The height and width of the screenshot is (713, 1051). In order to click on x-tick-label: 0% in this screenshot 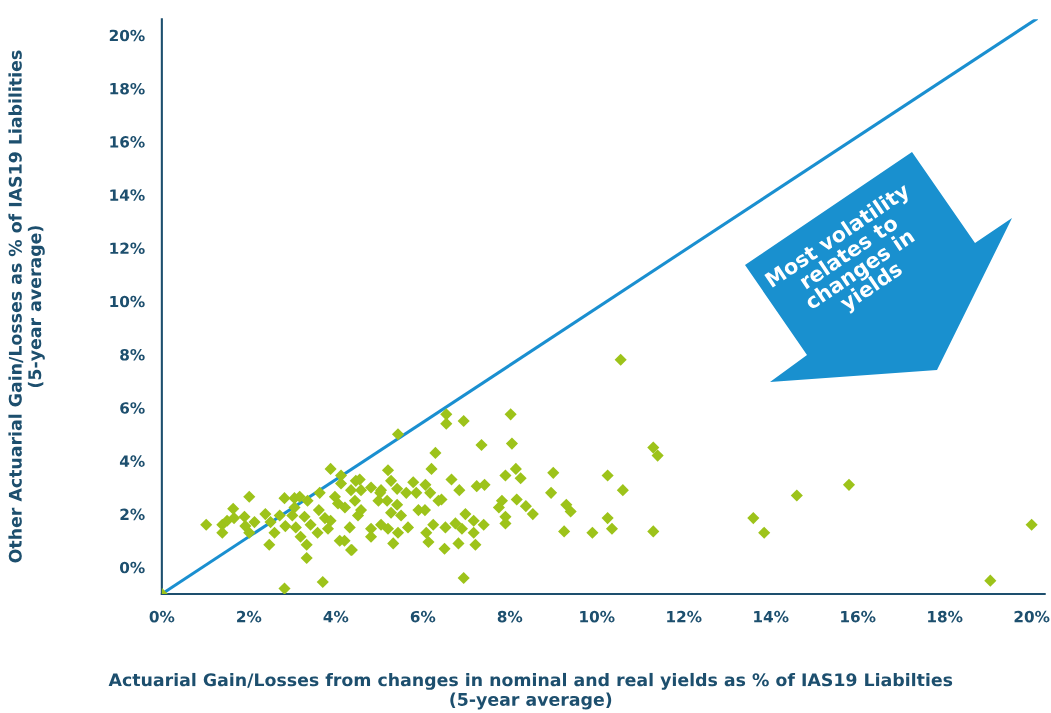, I will do `click(162, 616)`.